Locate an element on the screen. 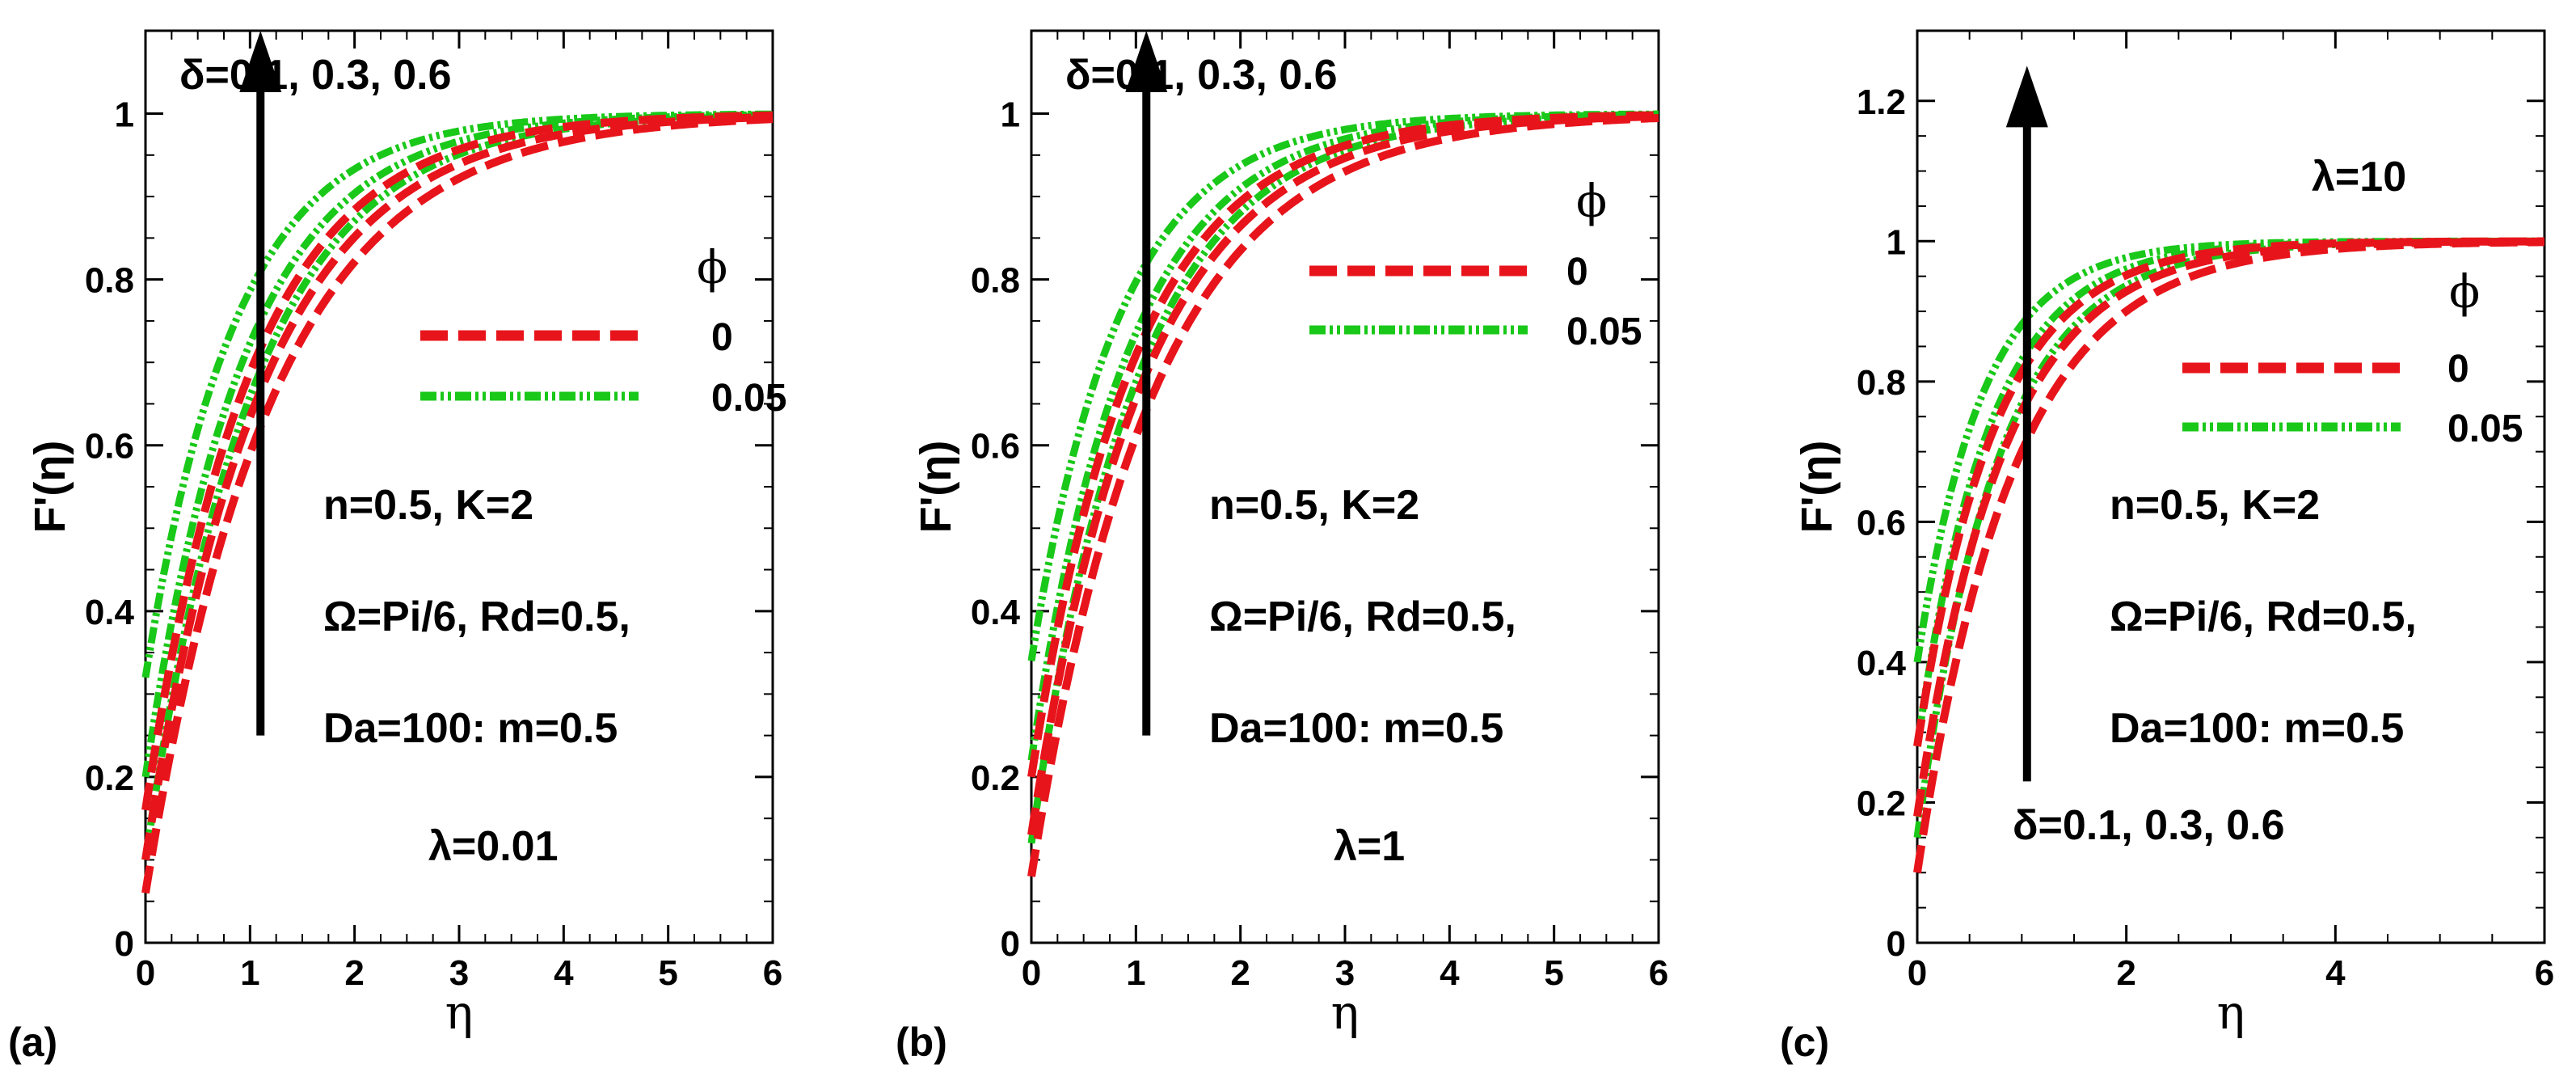  y-tick-label: 1.2 is located at coordinates (1881, 102).